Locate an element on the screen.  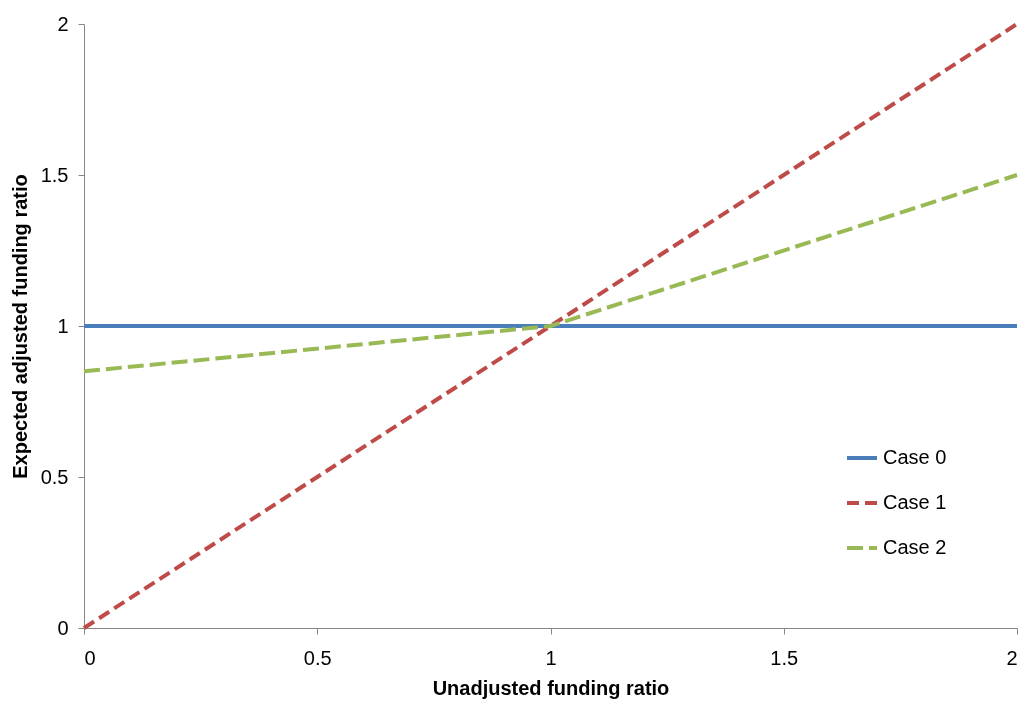
x-tick-label: 1.5 is located at coordinates (784, 657).